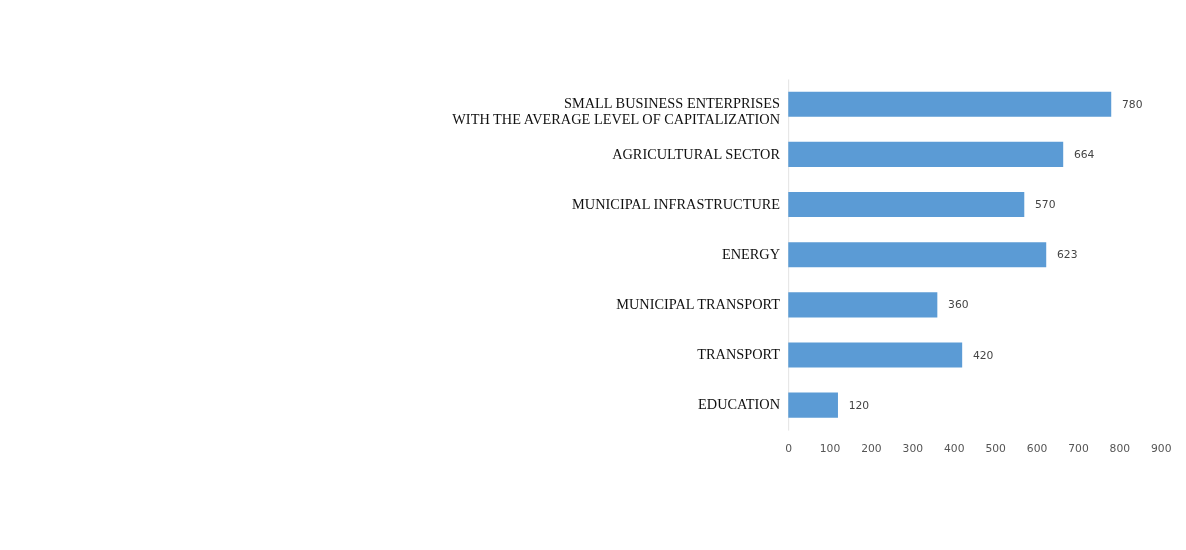  I want to click on data-label: 664, so click(1084, 154).